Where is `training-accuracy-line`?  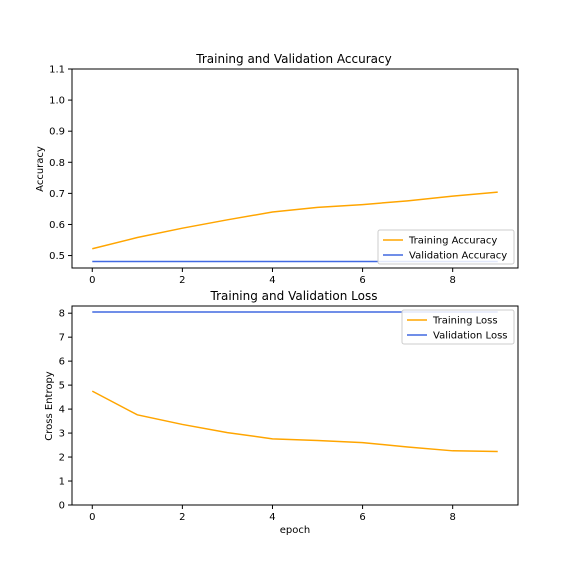
training-accuracy-line is located at coordinates (295, 220).